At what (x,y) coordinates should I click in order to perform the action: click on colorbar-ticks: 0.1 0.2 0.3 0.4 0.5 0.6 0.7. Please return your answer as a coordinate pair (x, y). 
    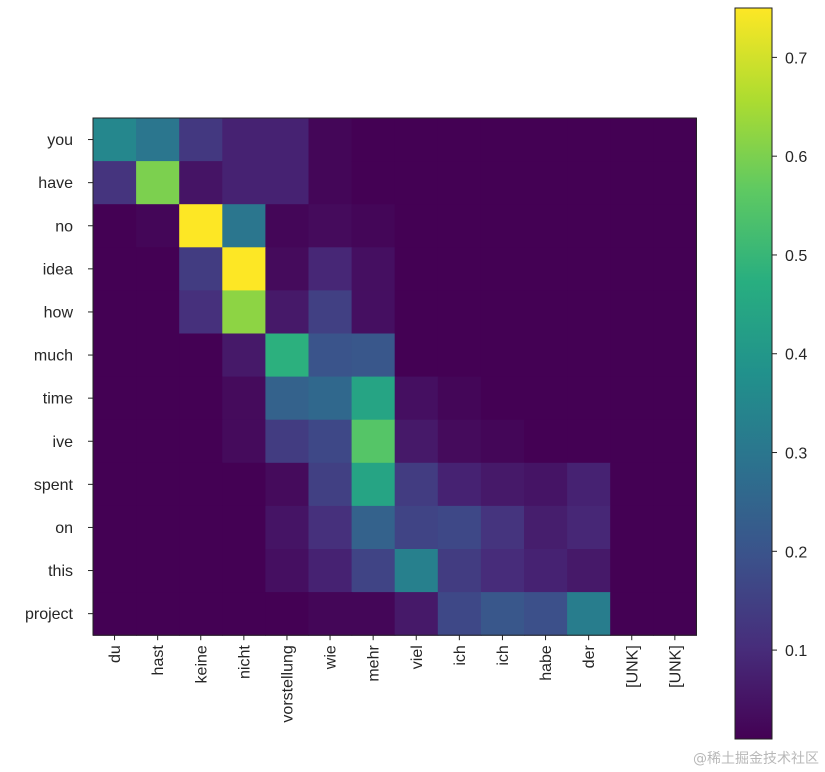
    Looking at the image, I should click on (789, 355).